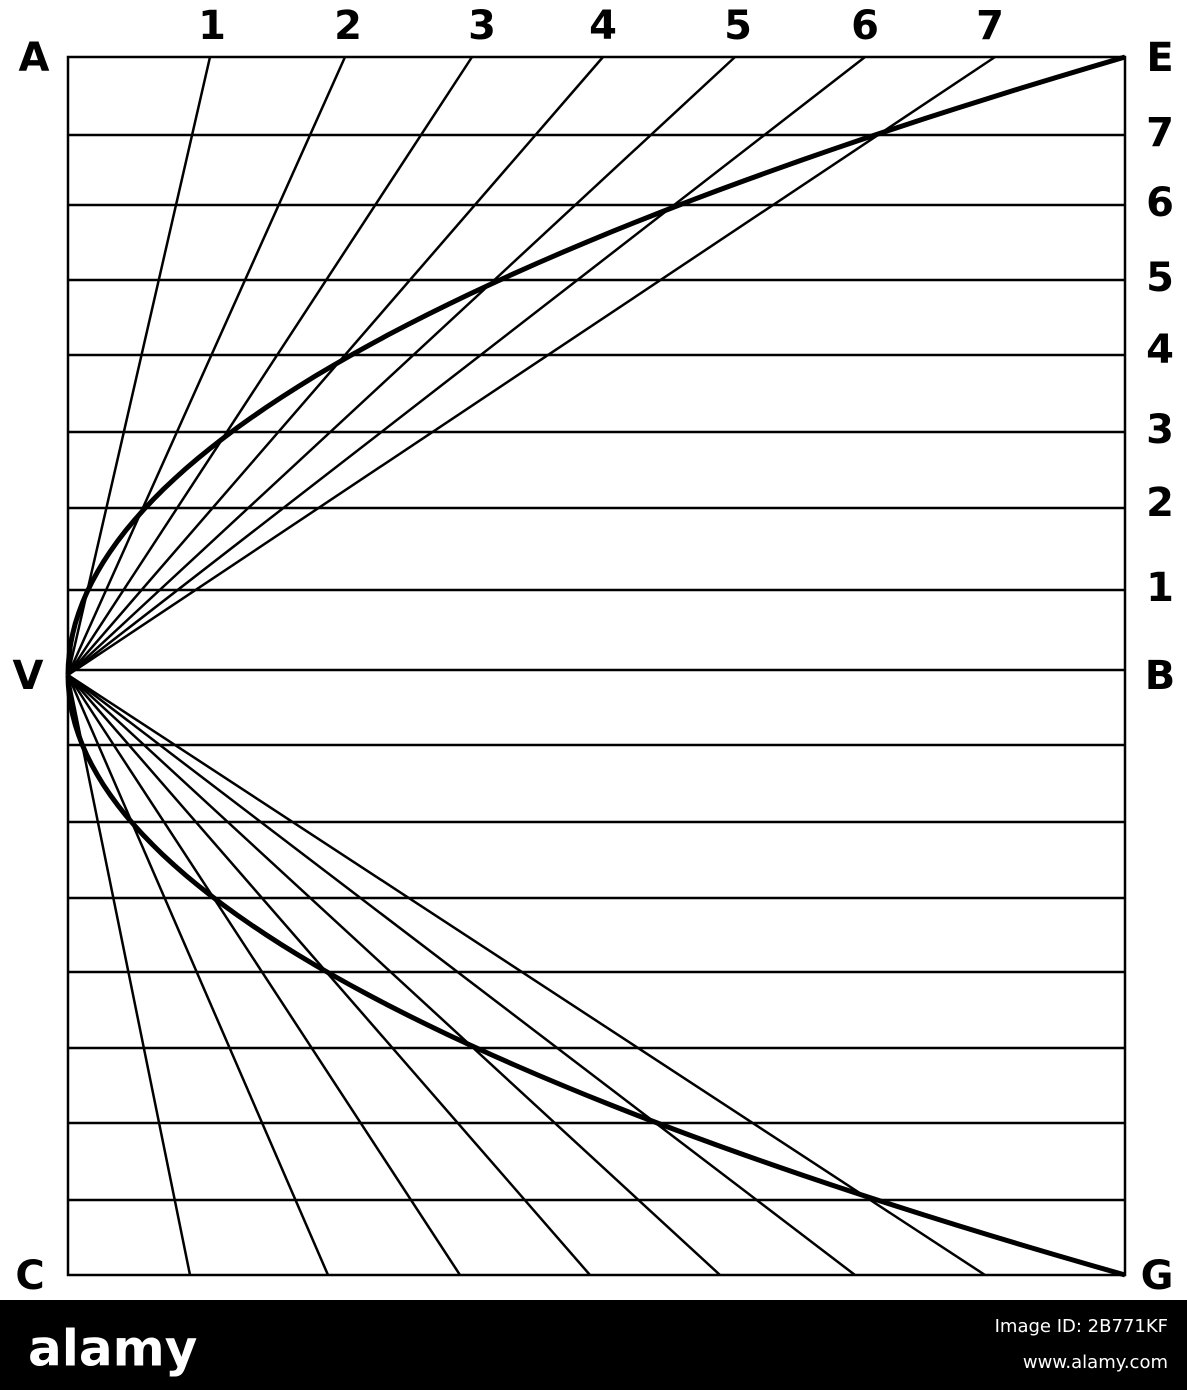 The image size is (1187, 1390). What do you see at coordinates (482, 26) in the screenshot?
I see `top-division-label: 3` at bounding box center [482, 26].